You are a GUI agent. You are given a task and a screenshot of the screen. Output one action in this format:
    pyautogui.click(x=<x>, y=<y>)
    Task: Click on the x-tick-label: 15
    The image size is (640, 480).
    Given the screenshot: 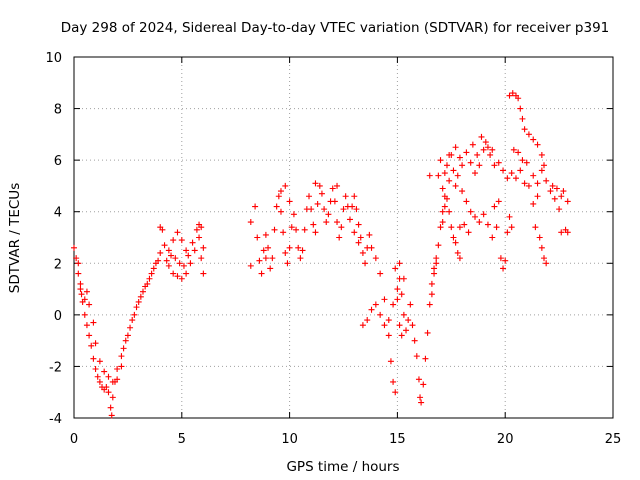 What is the action you would take?
    pyautogui.click(x=397, y=439)
    